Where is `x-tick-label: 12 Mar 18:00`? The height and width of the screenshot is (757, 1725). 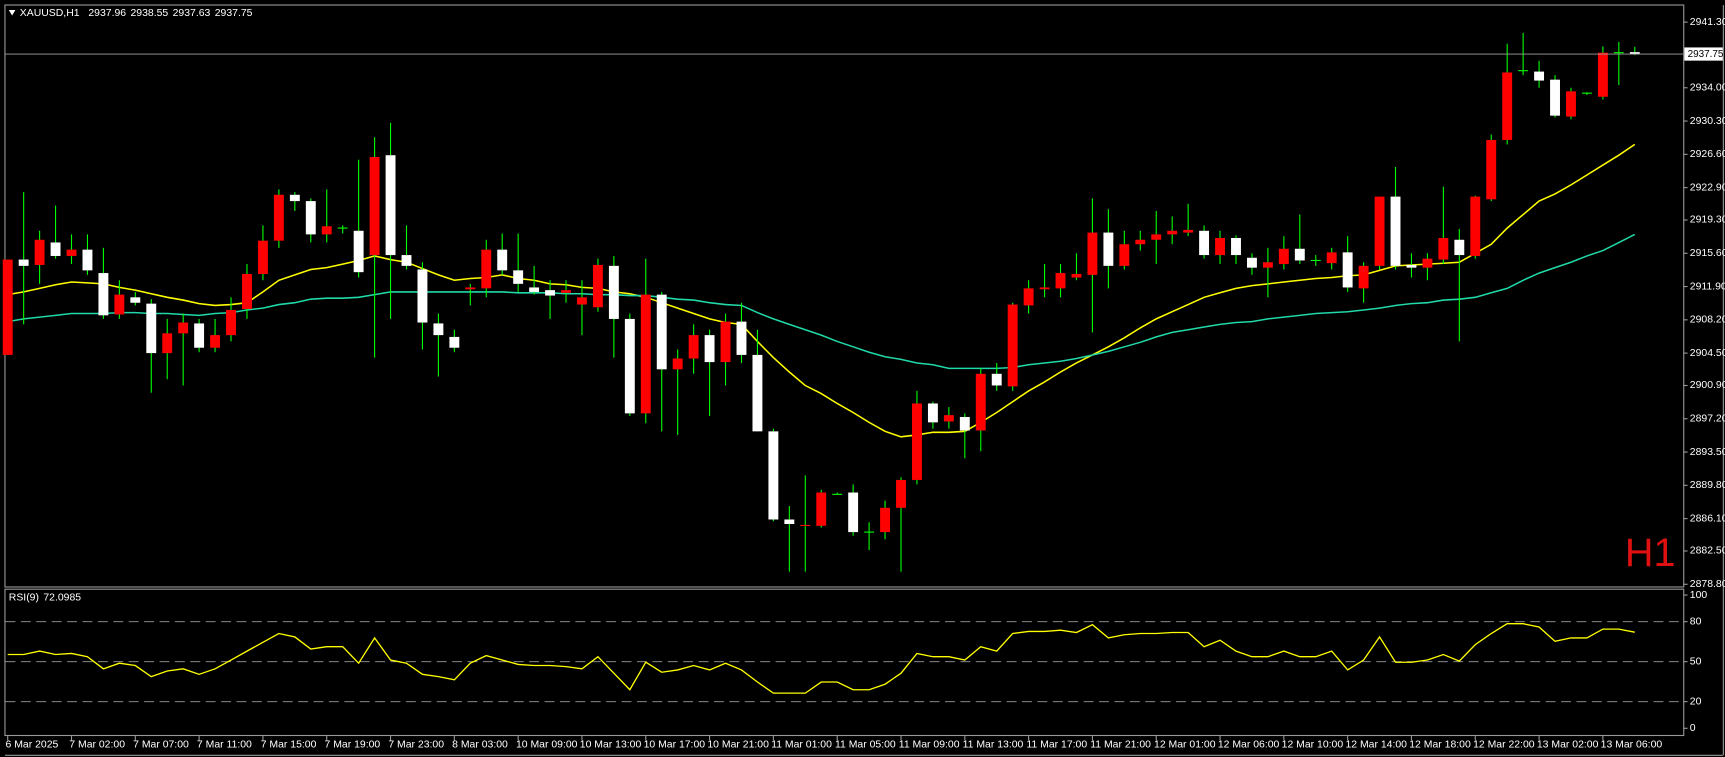
x-tick-label: 12 Mar 18:00 is located at coordinates (1440, 745).